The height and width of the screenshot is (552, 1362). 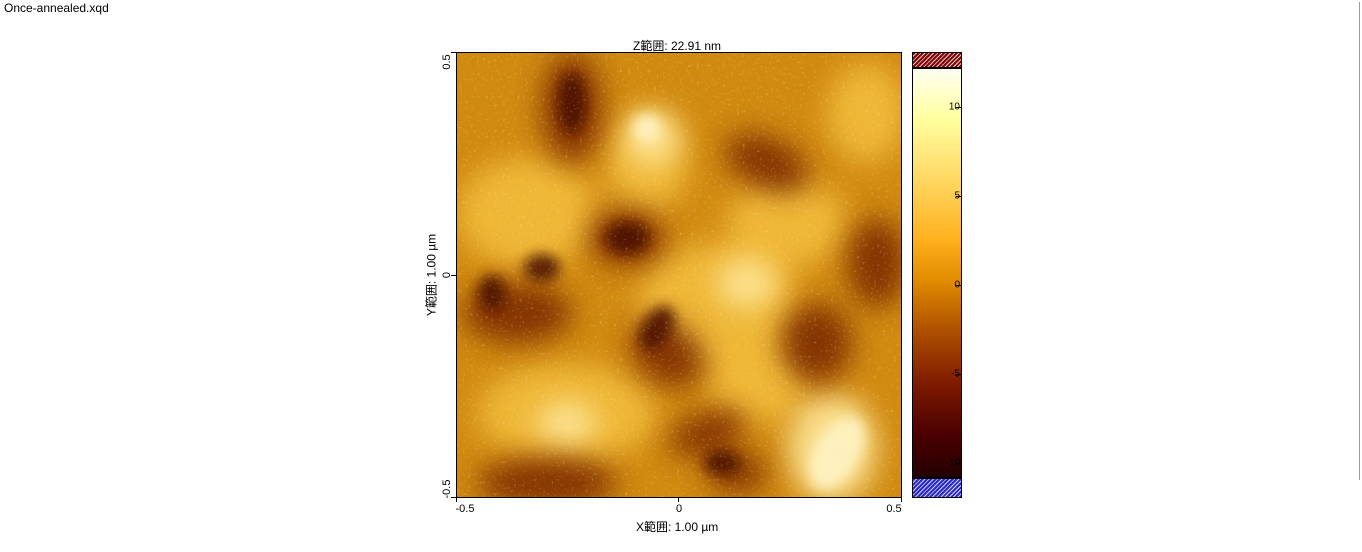 I want to click on y-tick-label: 0, so click(x=447, y=275).